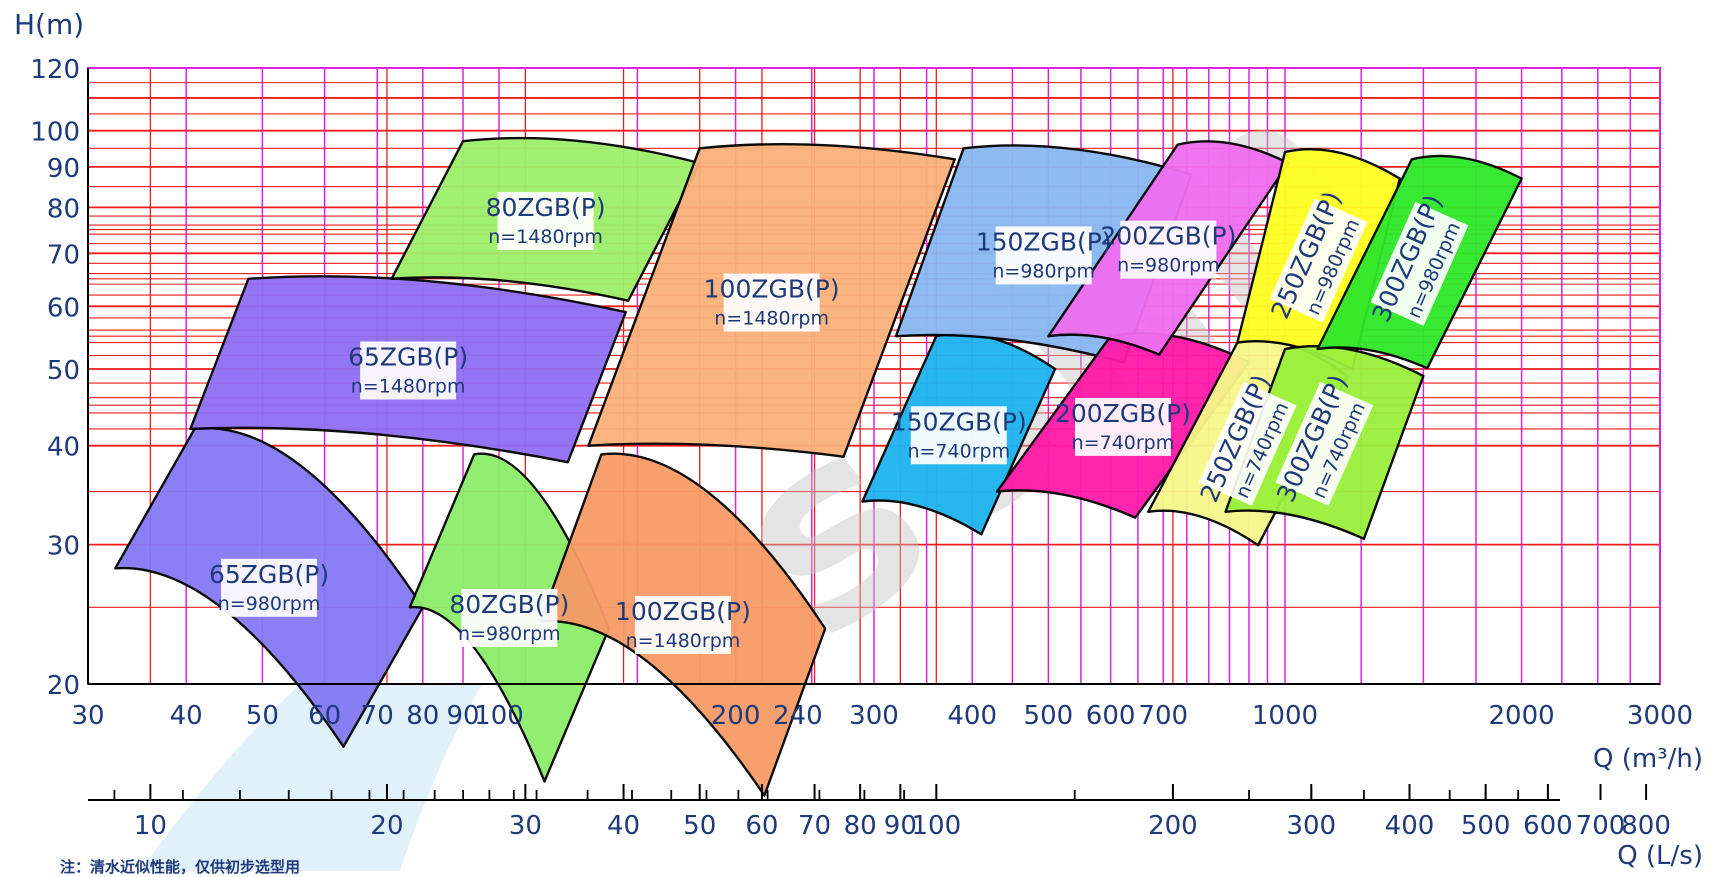 The image size is (1716, 877). I want to click on x-tick-label: 500, so click(1049, 716).